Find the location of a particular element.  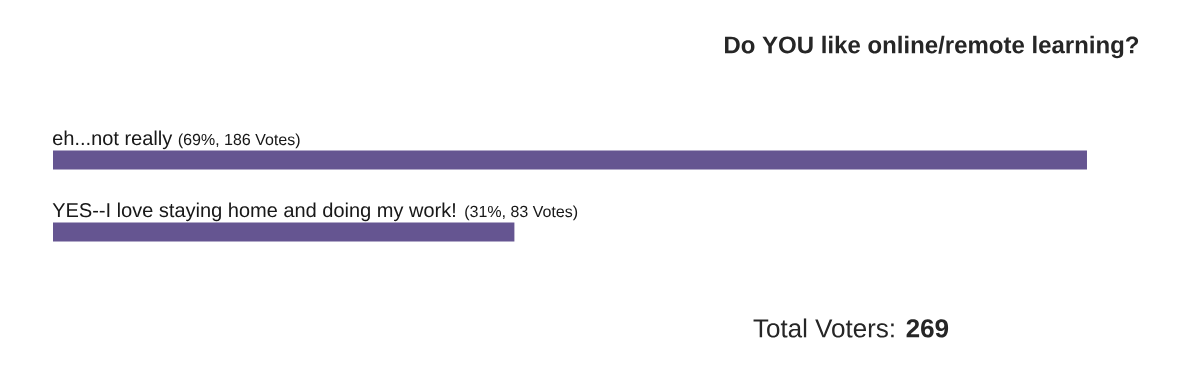

data-label: (69%, 186 Votes) is located at coordinates (239, 141).